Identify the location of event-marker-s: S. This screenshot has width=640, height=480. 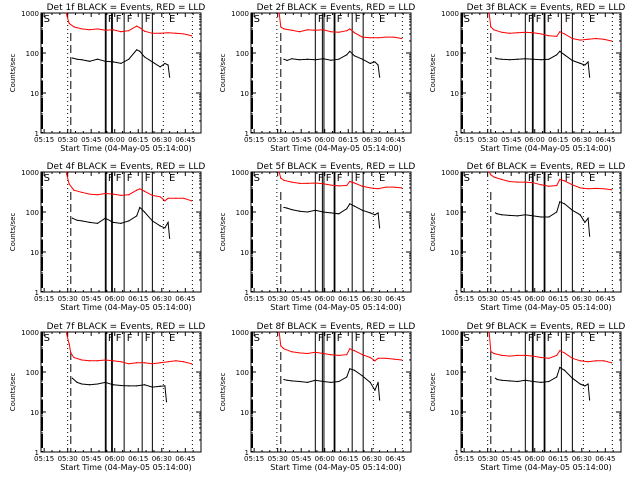
(47, 178).